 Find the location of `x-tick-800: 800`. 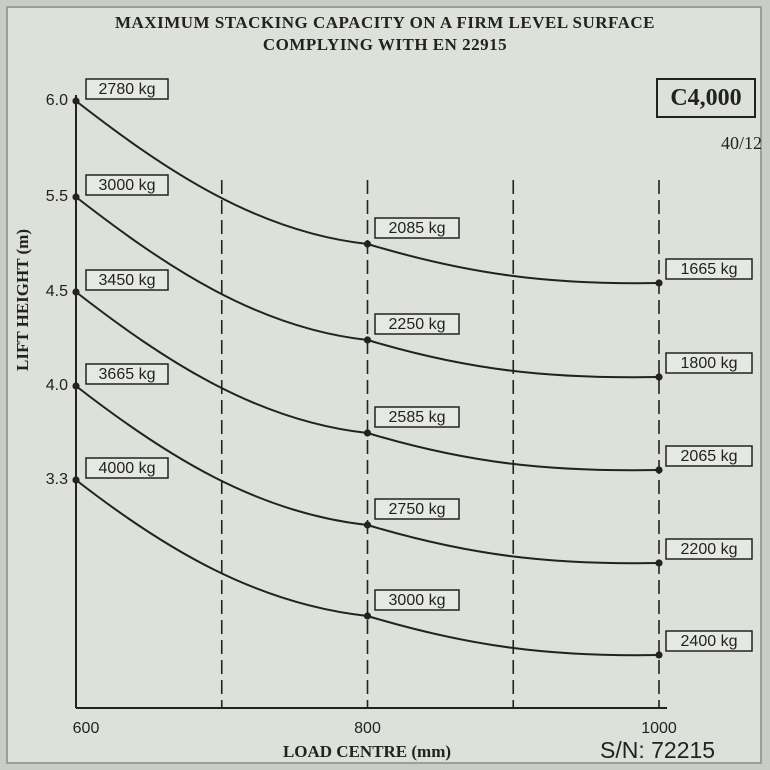

x-tick-800: 800 is located at coordinates (367, 728).